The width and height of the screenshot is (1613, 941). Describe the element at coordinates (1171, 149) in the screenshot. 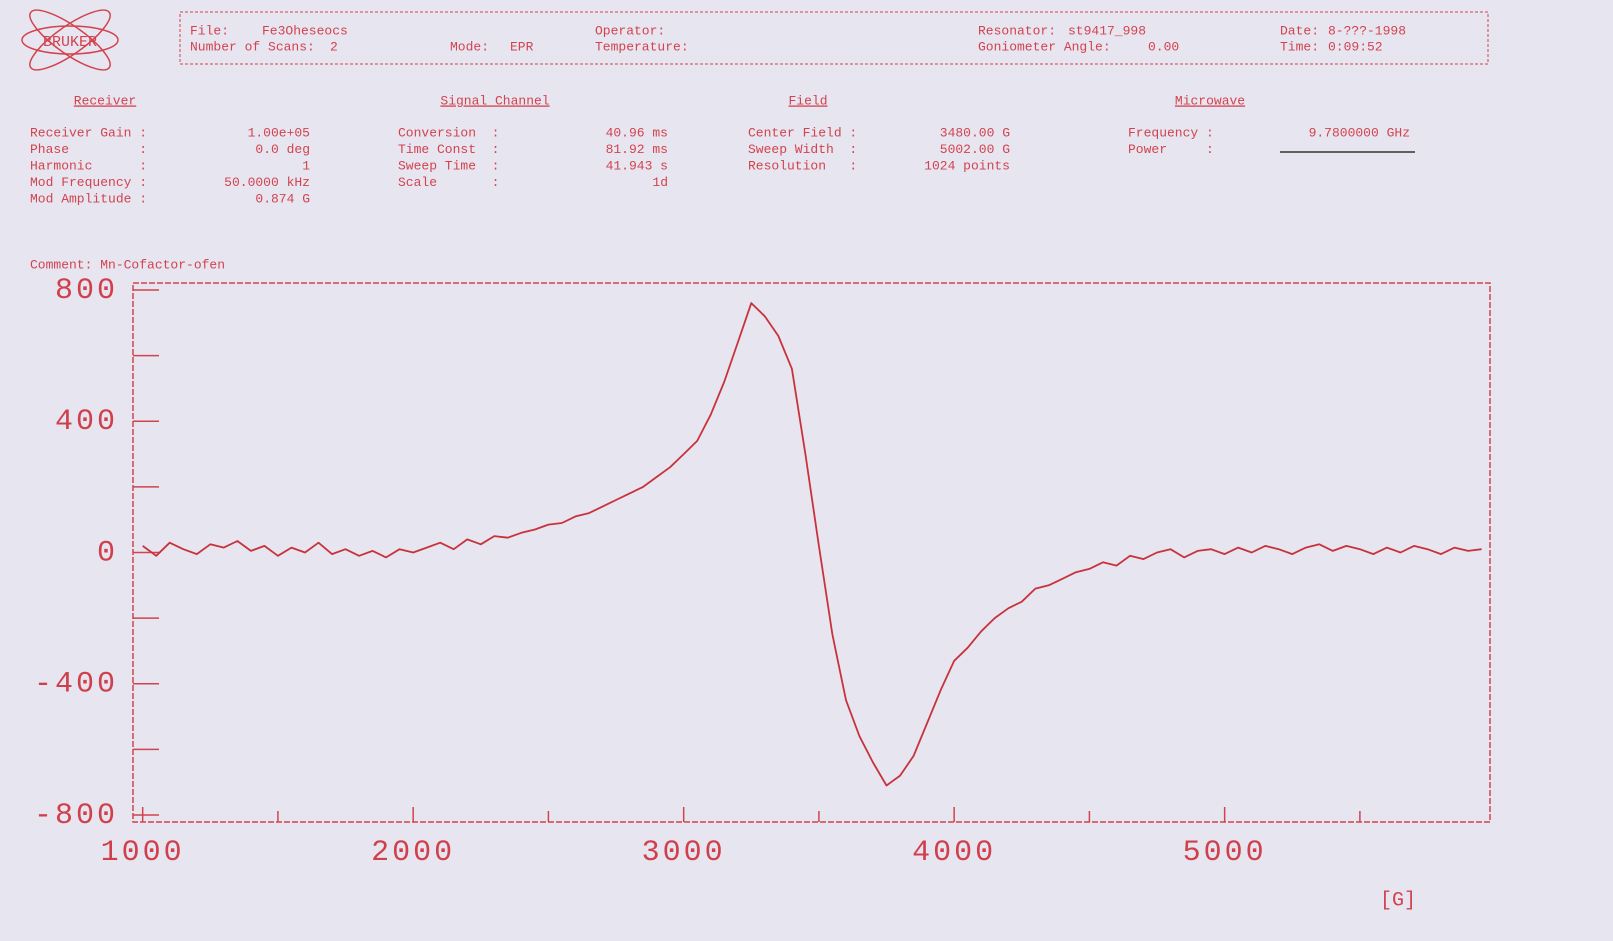

I see `param-label: Power :` at that location.